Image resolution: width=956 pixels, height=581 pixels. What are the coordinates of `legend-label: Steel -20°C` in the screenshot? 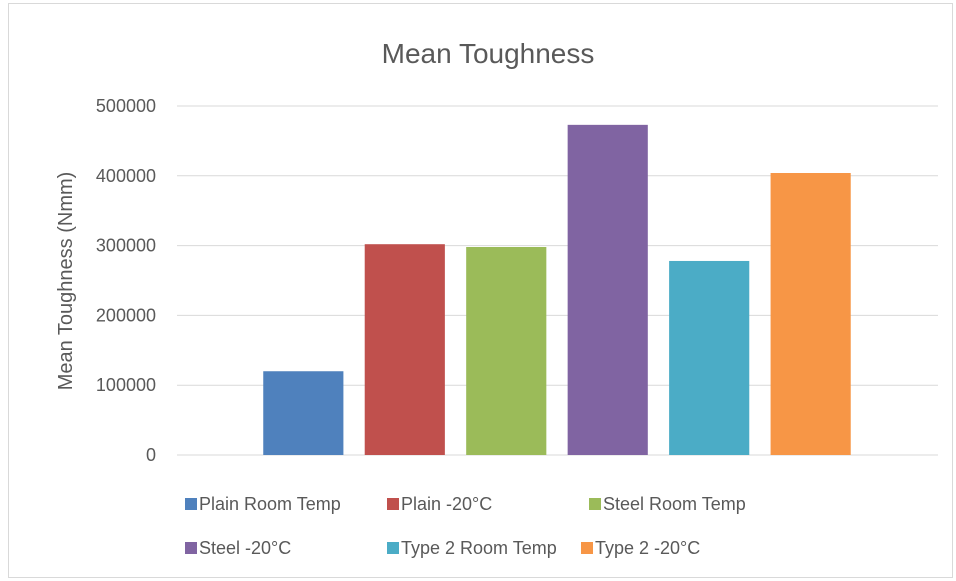 It's located at (245, 548).